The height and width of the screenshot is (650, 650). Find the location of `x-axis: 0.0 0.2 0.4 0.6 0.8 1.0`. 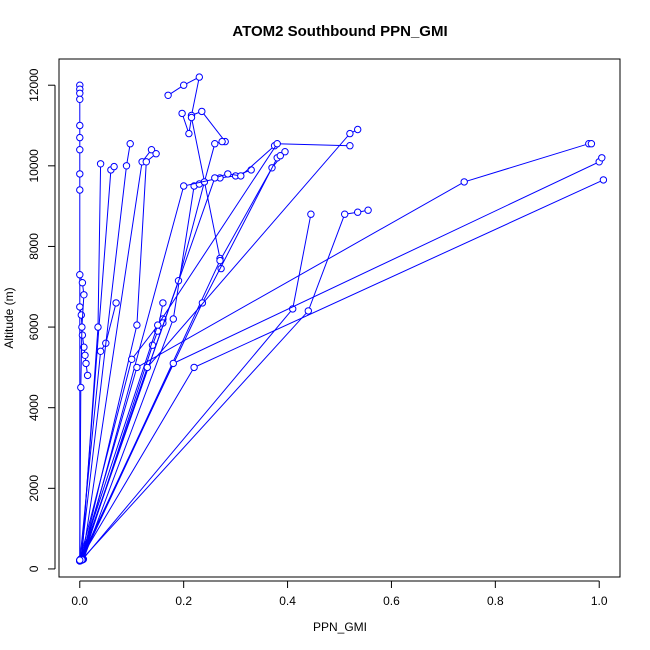

x-axis: 0.0 0.2 0.4 0.6 0.8 1.0 is located at coordinates (339, 594).